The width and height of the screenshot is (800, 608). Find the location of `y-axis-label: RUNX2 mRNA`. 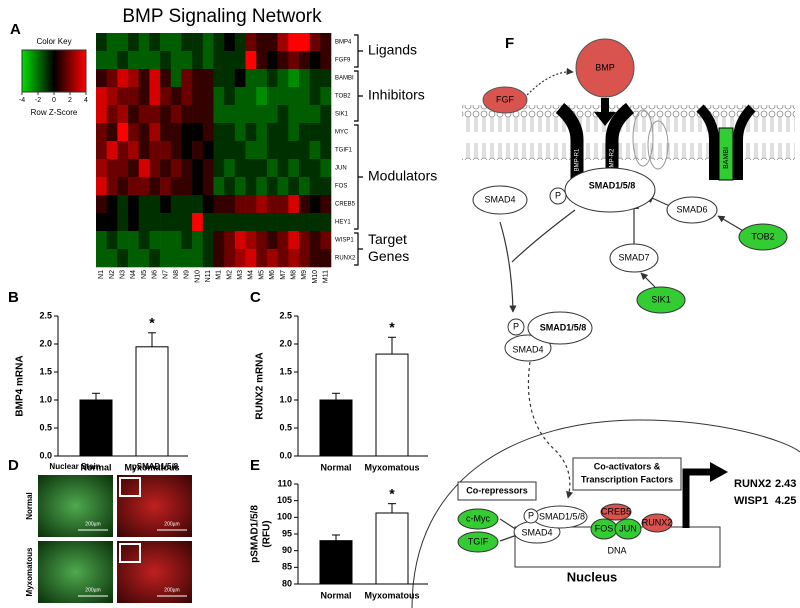

y-axis-label: RUNX2 mRNA is located at coordinates (260, 385).